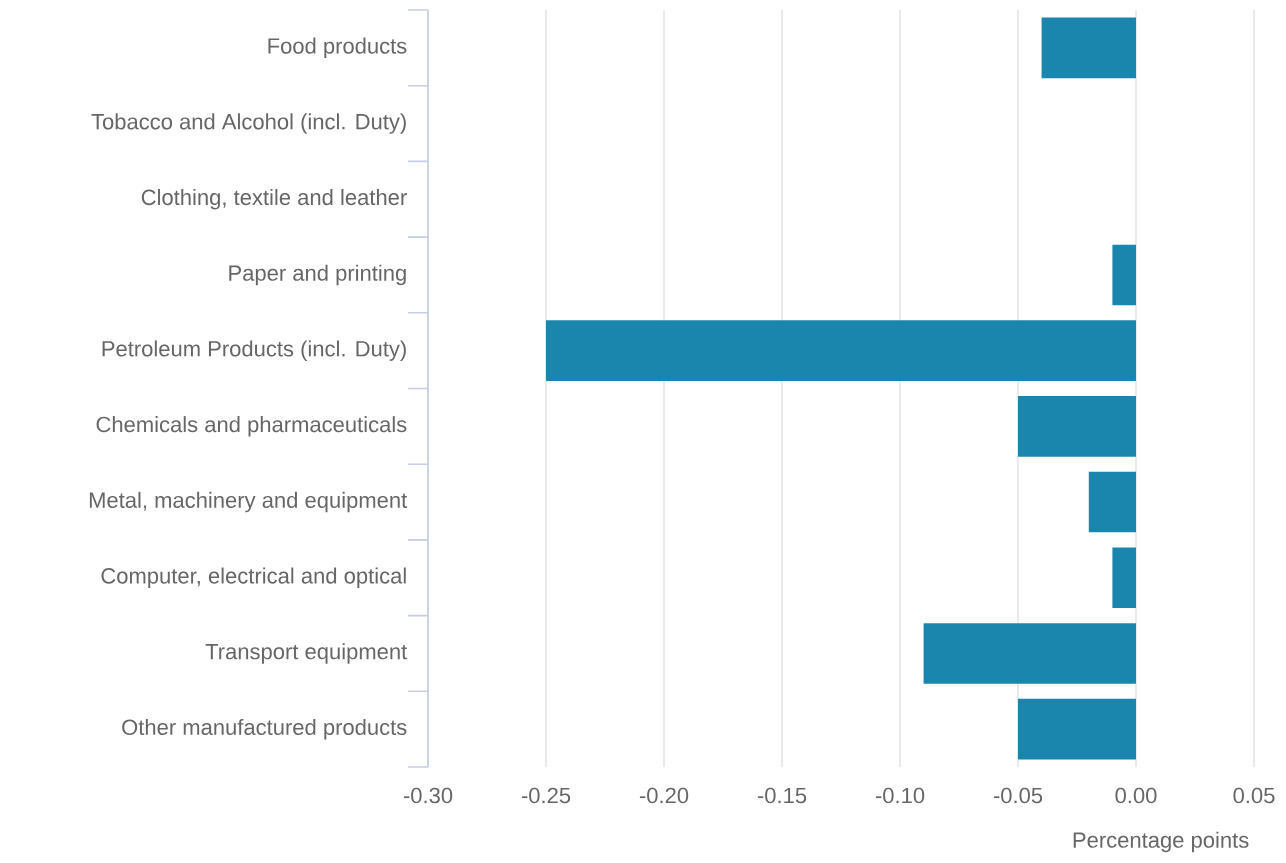 This screenshot has width=1286, height=863. What do you see at coordinates (1018, 795) in the screenshot?
I see `x-tick-label: -0.05` at bounding box center [1018, 795].